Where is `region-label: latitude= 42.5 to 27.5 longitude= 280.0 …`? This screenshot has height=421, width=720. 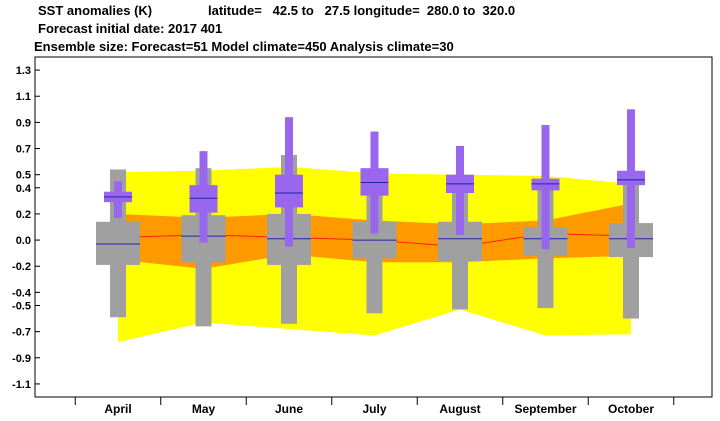
region-label: latitude= 42.5 to 27.5 longitude= 280.0 … is located at coordinates (362, 10).